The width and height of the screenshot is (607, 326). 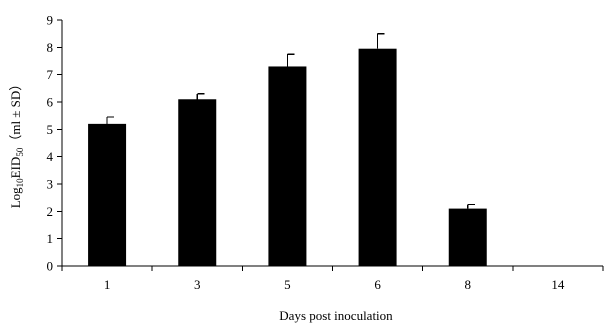 What do you see at coordinates (107, 284) in the screenshot?
I see `x-tick-label: 1` at bounding box center [107, 284].